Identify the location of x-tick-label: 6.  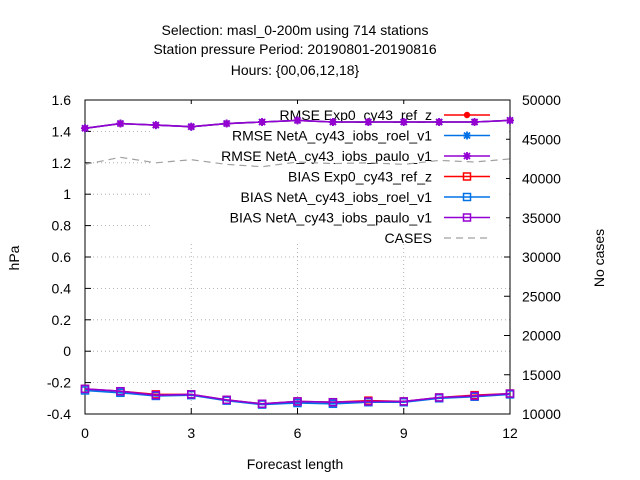
(298, 433).